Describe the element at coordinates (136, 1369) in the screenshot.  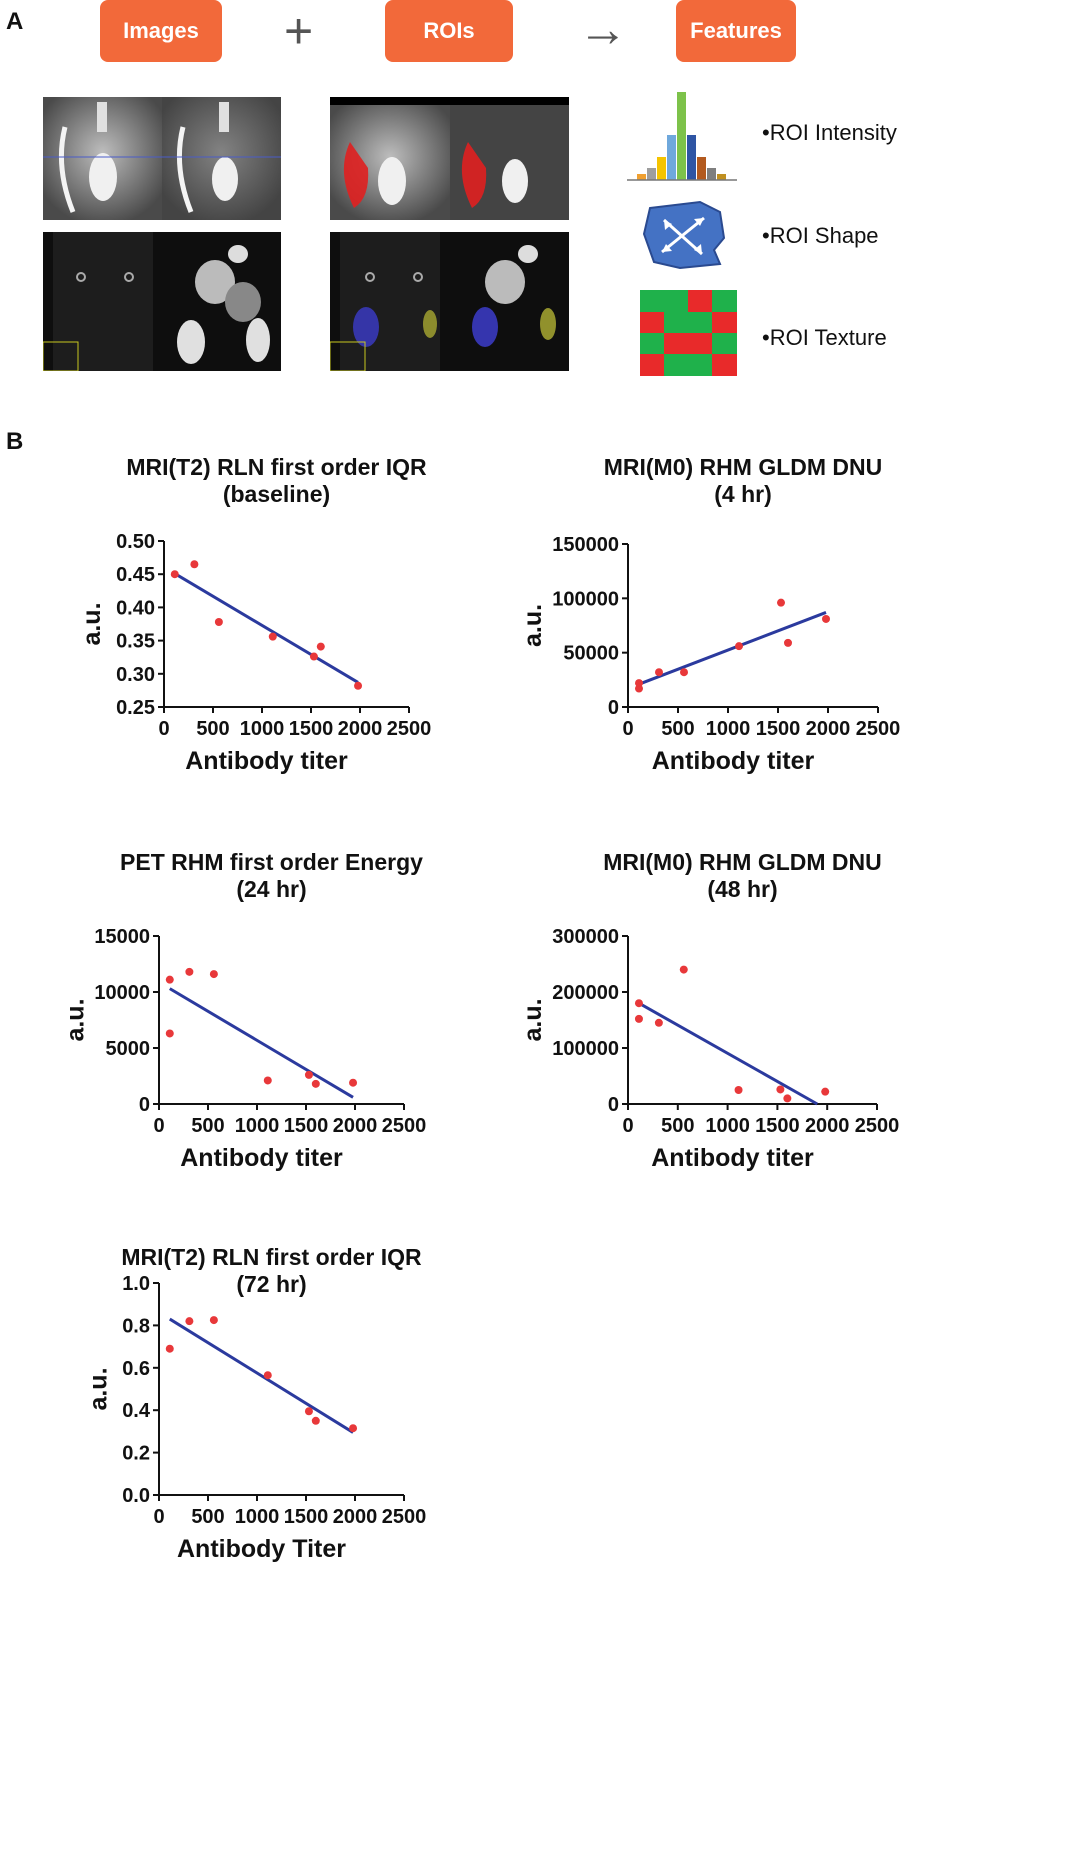
I see `y-tick-label: 0.6` at that location.